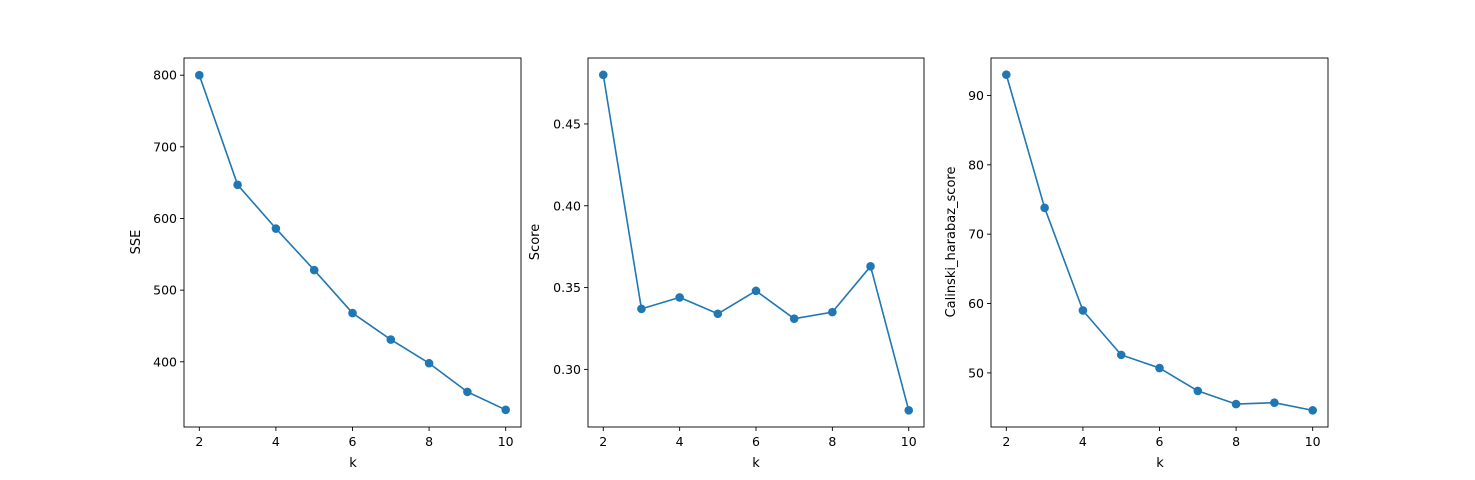 The height and width of the screenshot is (480, 1475). What do you see at coordinates (567, 123) in the screenshot?
I see `score-chart-ytick-label: 0.45` at bounding box center [567, 123].